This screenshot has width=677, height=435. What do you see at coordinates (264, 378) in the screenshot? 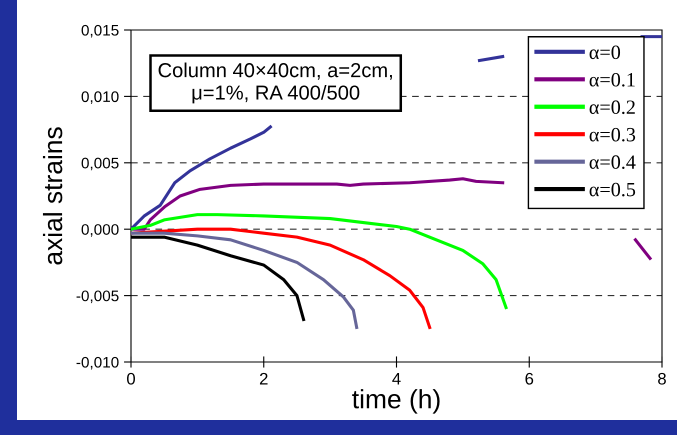
I see `x-tick-label: 2` at bounding box center [264, 378].